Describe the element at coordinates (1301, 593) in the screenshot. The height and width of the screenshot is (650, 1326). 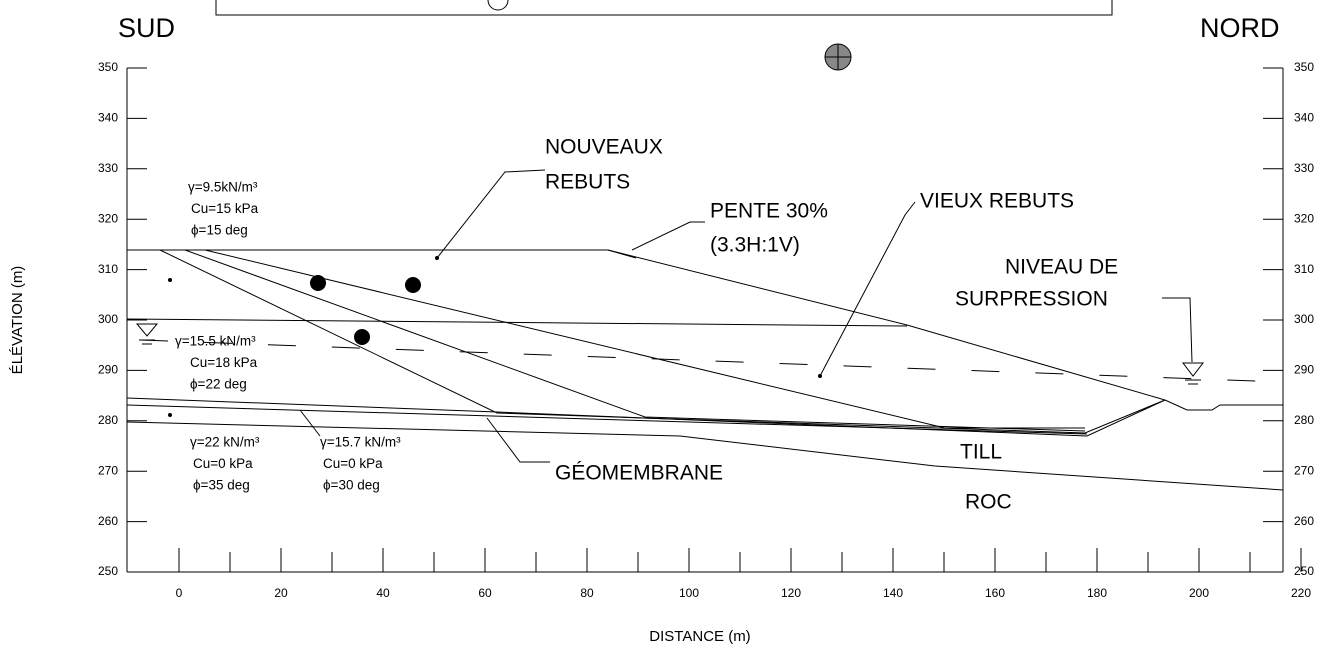
I see `x-tick-label: 220` at that location.